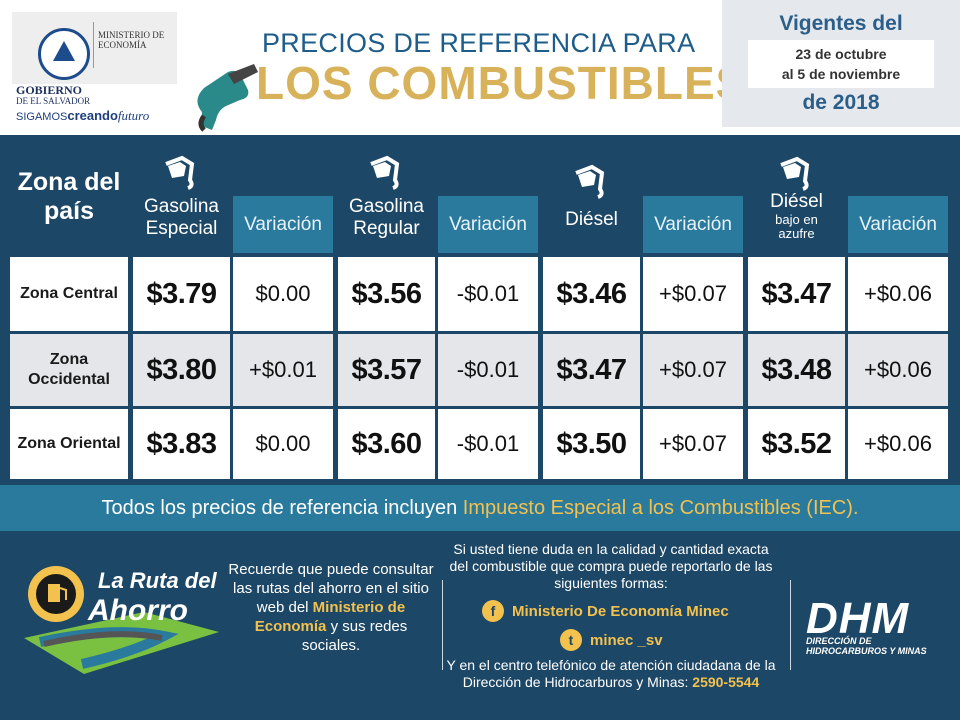 Image resolution: width=960 pixels, height=720 pixels. What do you see at coordinates (479, 43) in the screenshot?
I see `title-line1: PRECIOS DE REFERENCIA PARA` at bounding box center [479, 43].